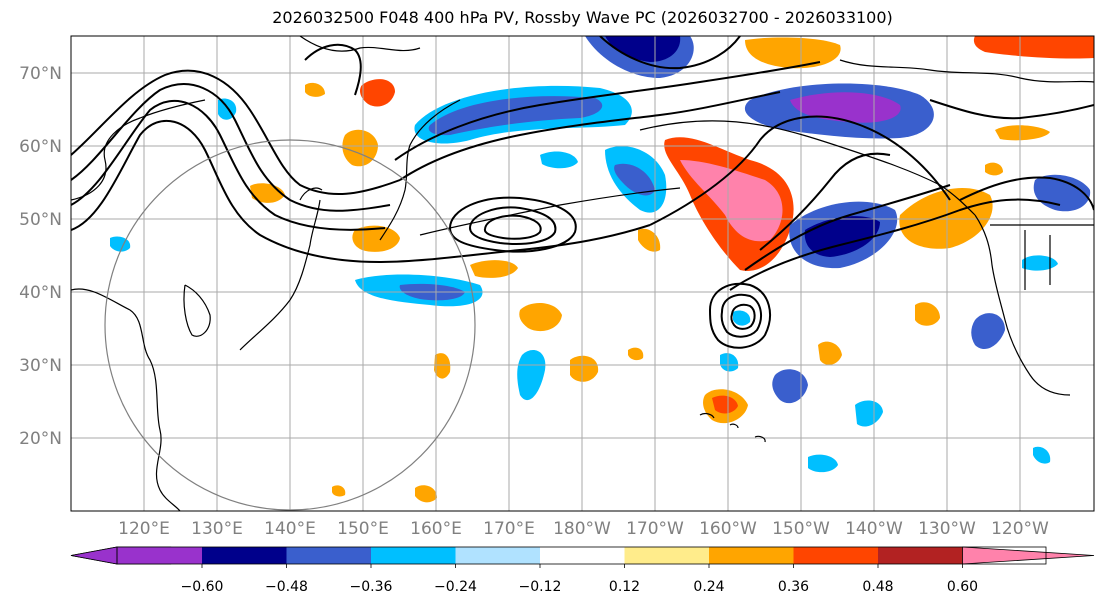 The image size is (1105, 604). I want to click on coastline-north-america, so click(1022, 305).